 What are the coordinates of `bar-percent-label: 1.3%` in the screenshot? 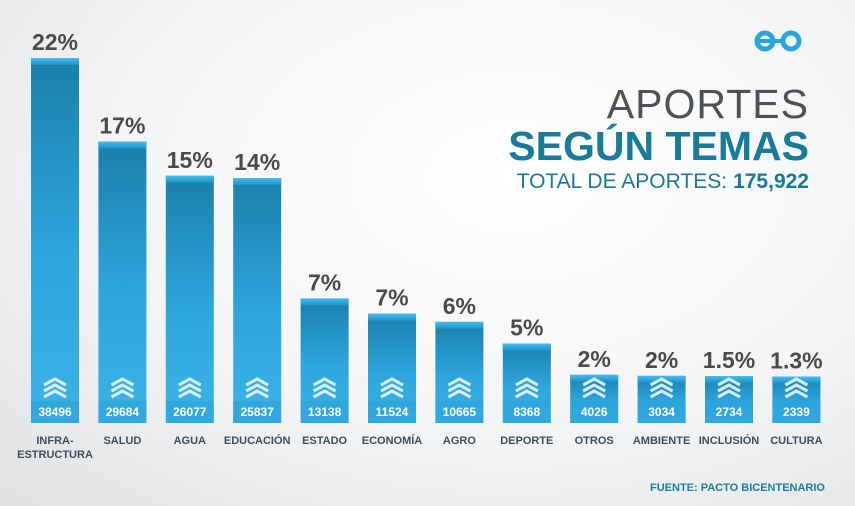 It's located at (796, 361).